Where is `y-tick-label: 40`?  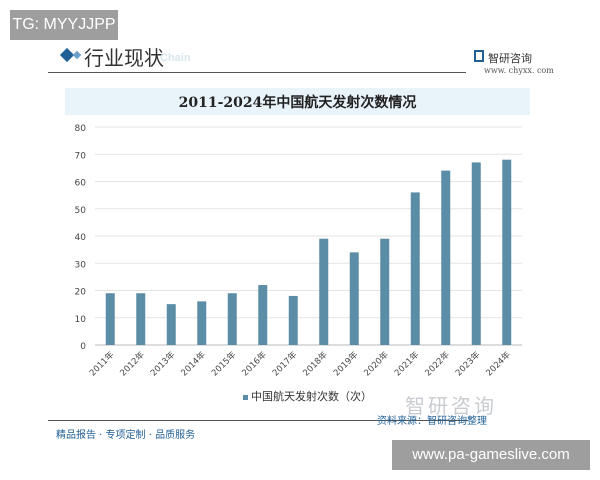
y-tick-label: 40 is located at coordinates (81, 238).